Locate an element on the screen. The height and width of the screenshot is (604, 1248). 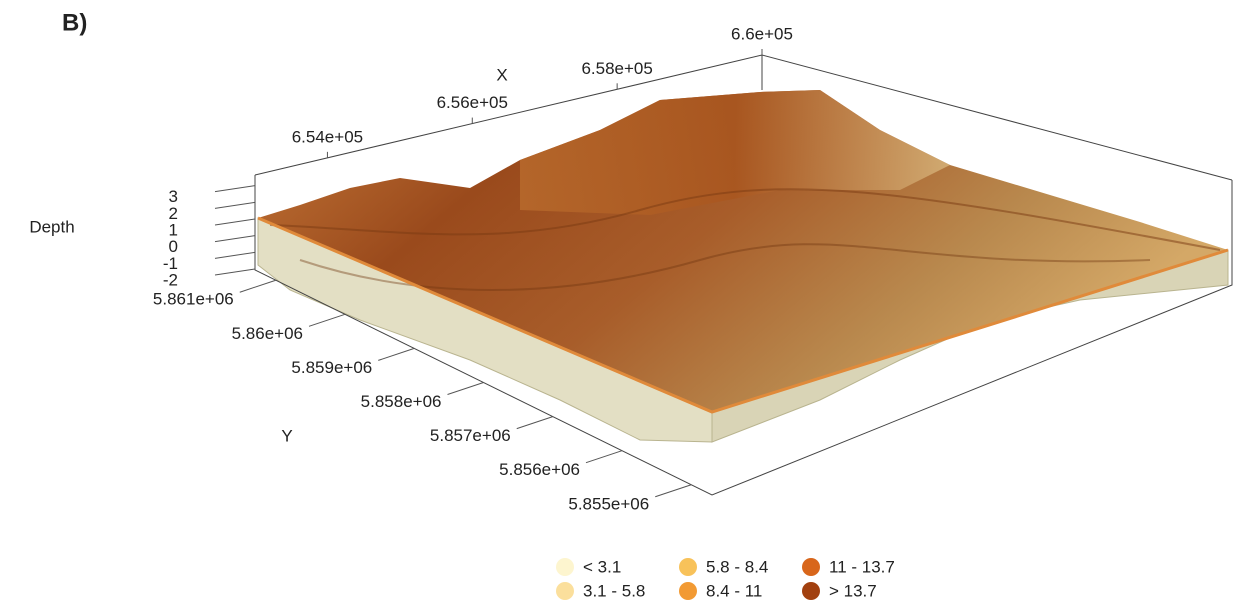
y-tick-label: 5.858e+06 is located at coordinates (401, 401).